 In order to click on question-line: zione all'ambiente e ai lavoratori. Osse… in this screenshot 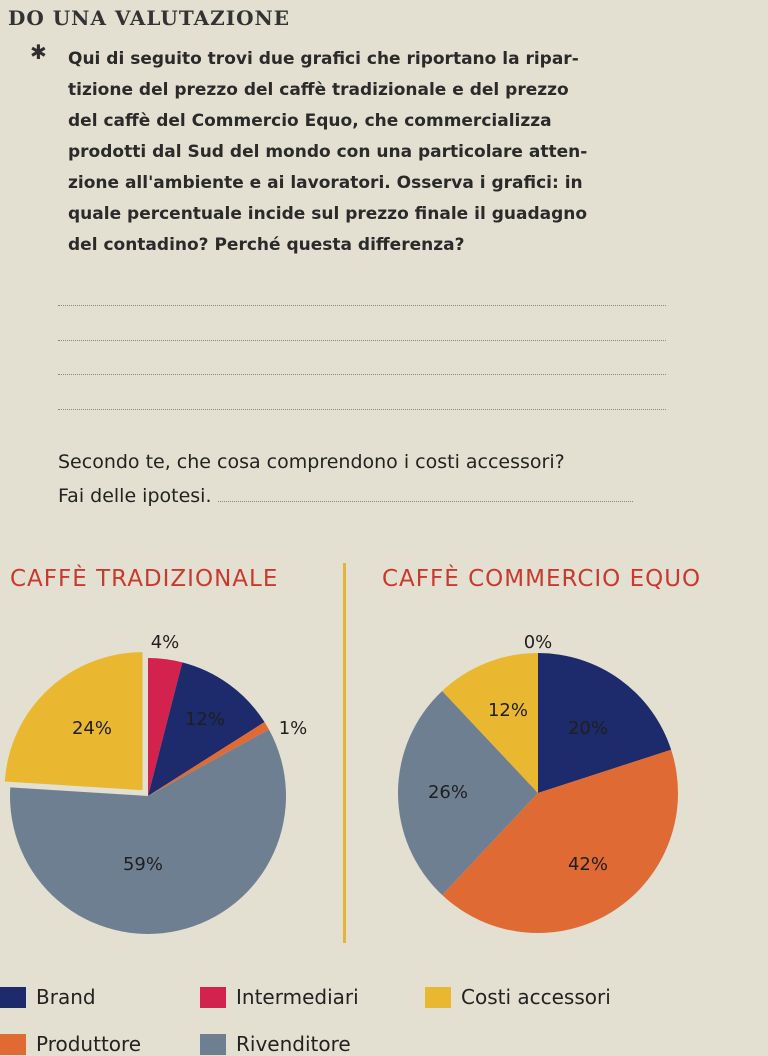, I will do `click(325, 183)`.